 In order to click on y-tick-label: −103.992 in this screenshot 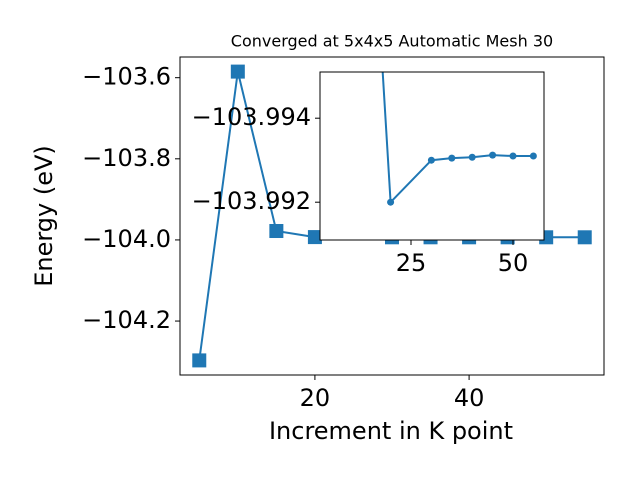, I will do `click(251, 201)`.